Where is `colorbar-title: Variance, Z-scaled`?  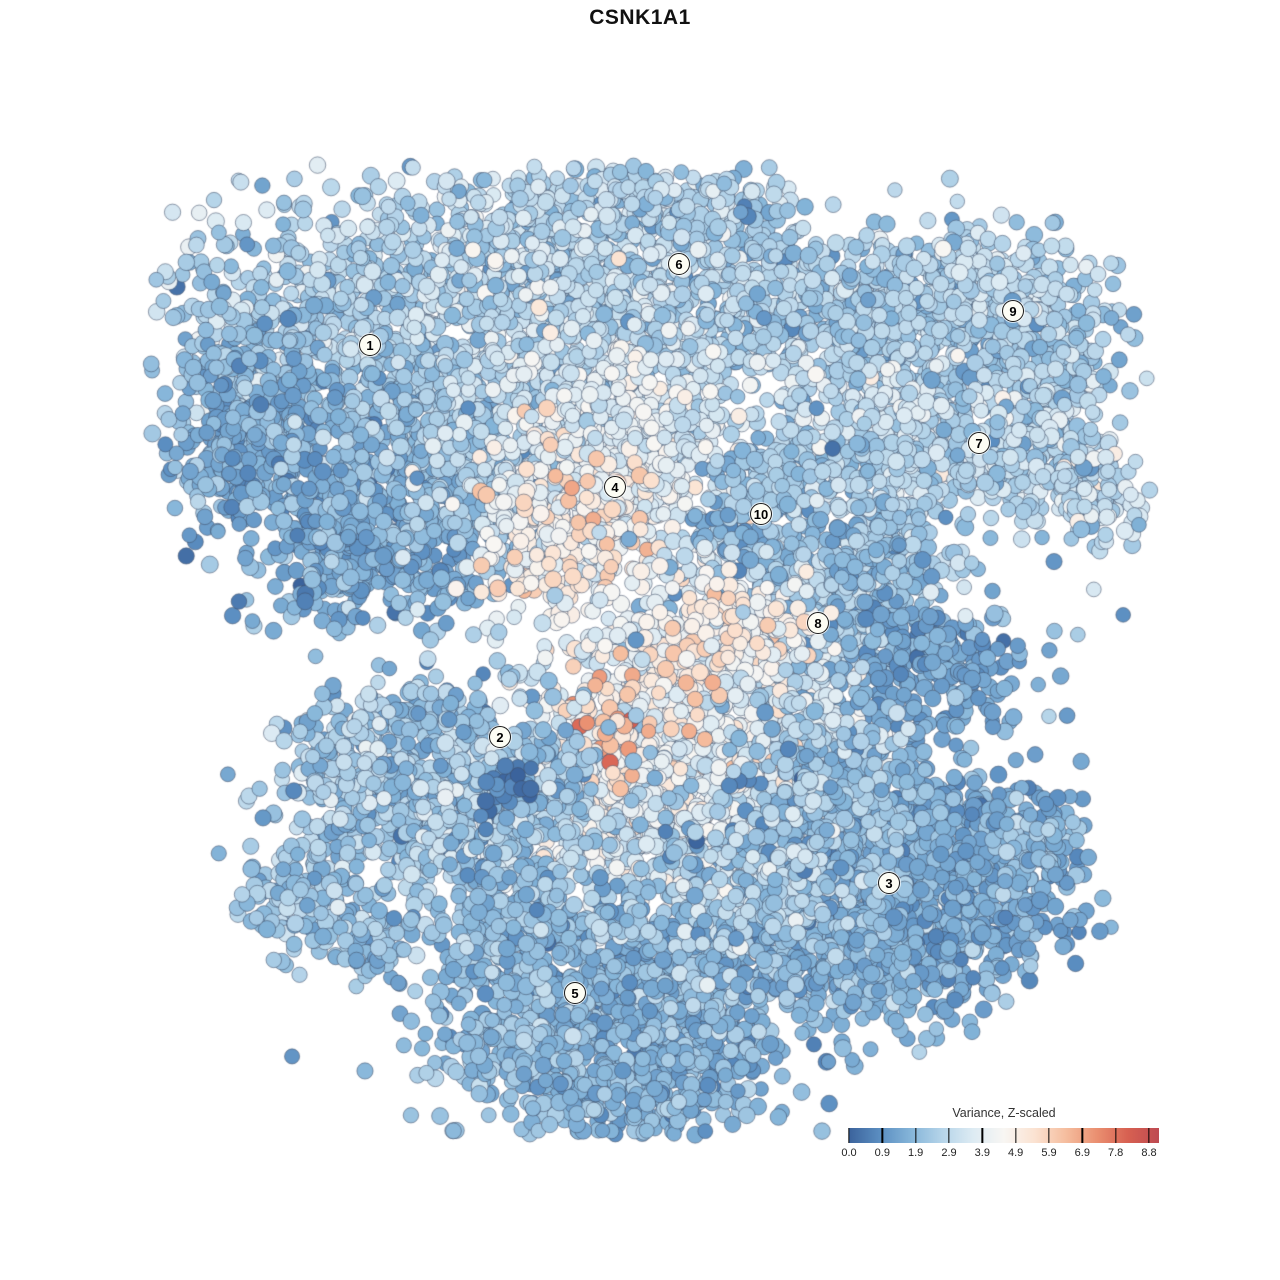 colorbar-title: Variance, Z-scaled is located at coordinates (1004, 1113).